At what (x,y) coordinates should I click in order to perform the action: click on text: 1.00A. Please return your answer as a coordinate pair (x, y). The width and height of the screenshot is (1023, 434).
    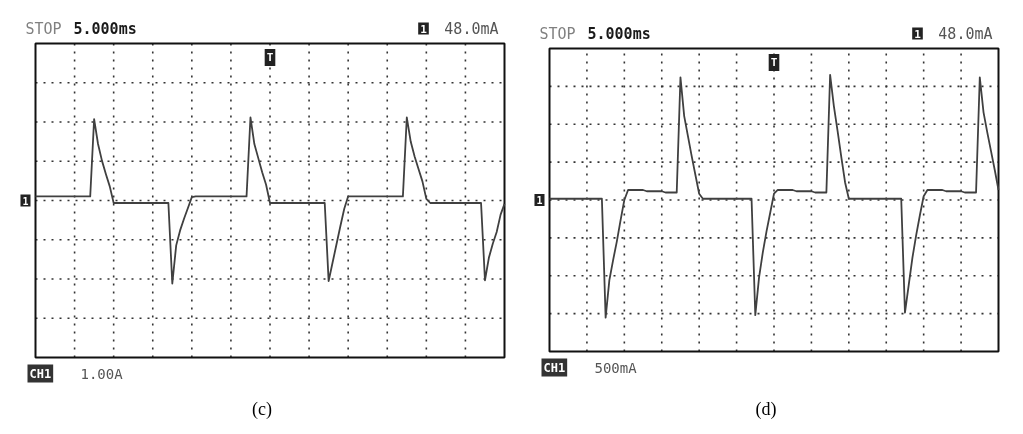
    Looking at the image, I should click on (102, 373).